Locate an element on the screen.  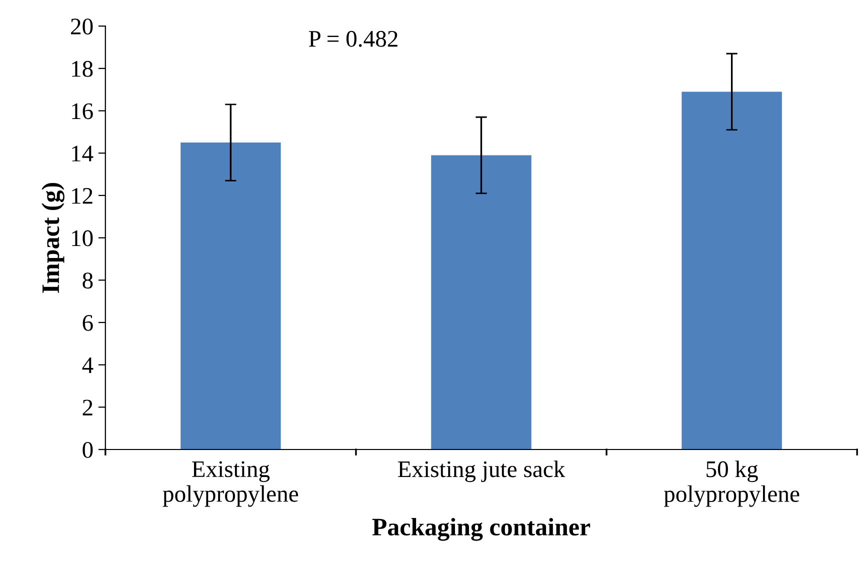
x-tick-label: Existing jute sack is located at coordinates (482, 471).